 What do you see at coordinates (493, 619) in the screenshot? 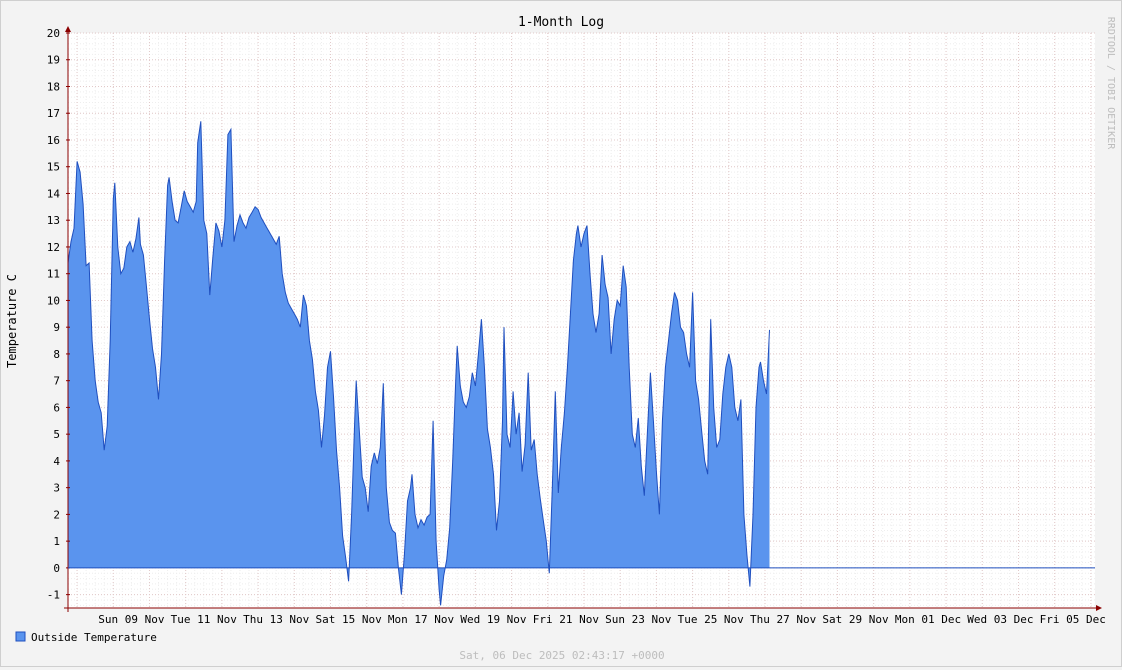
I see `x-tick-label: Wed 19 Nov` at bounding box center [493, 619].